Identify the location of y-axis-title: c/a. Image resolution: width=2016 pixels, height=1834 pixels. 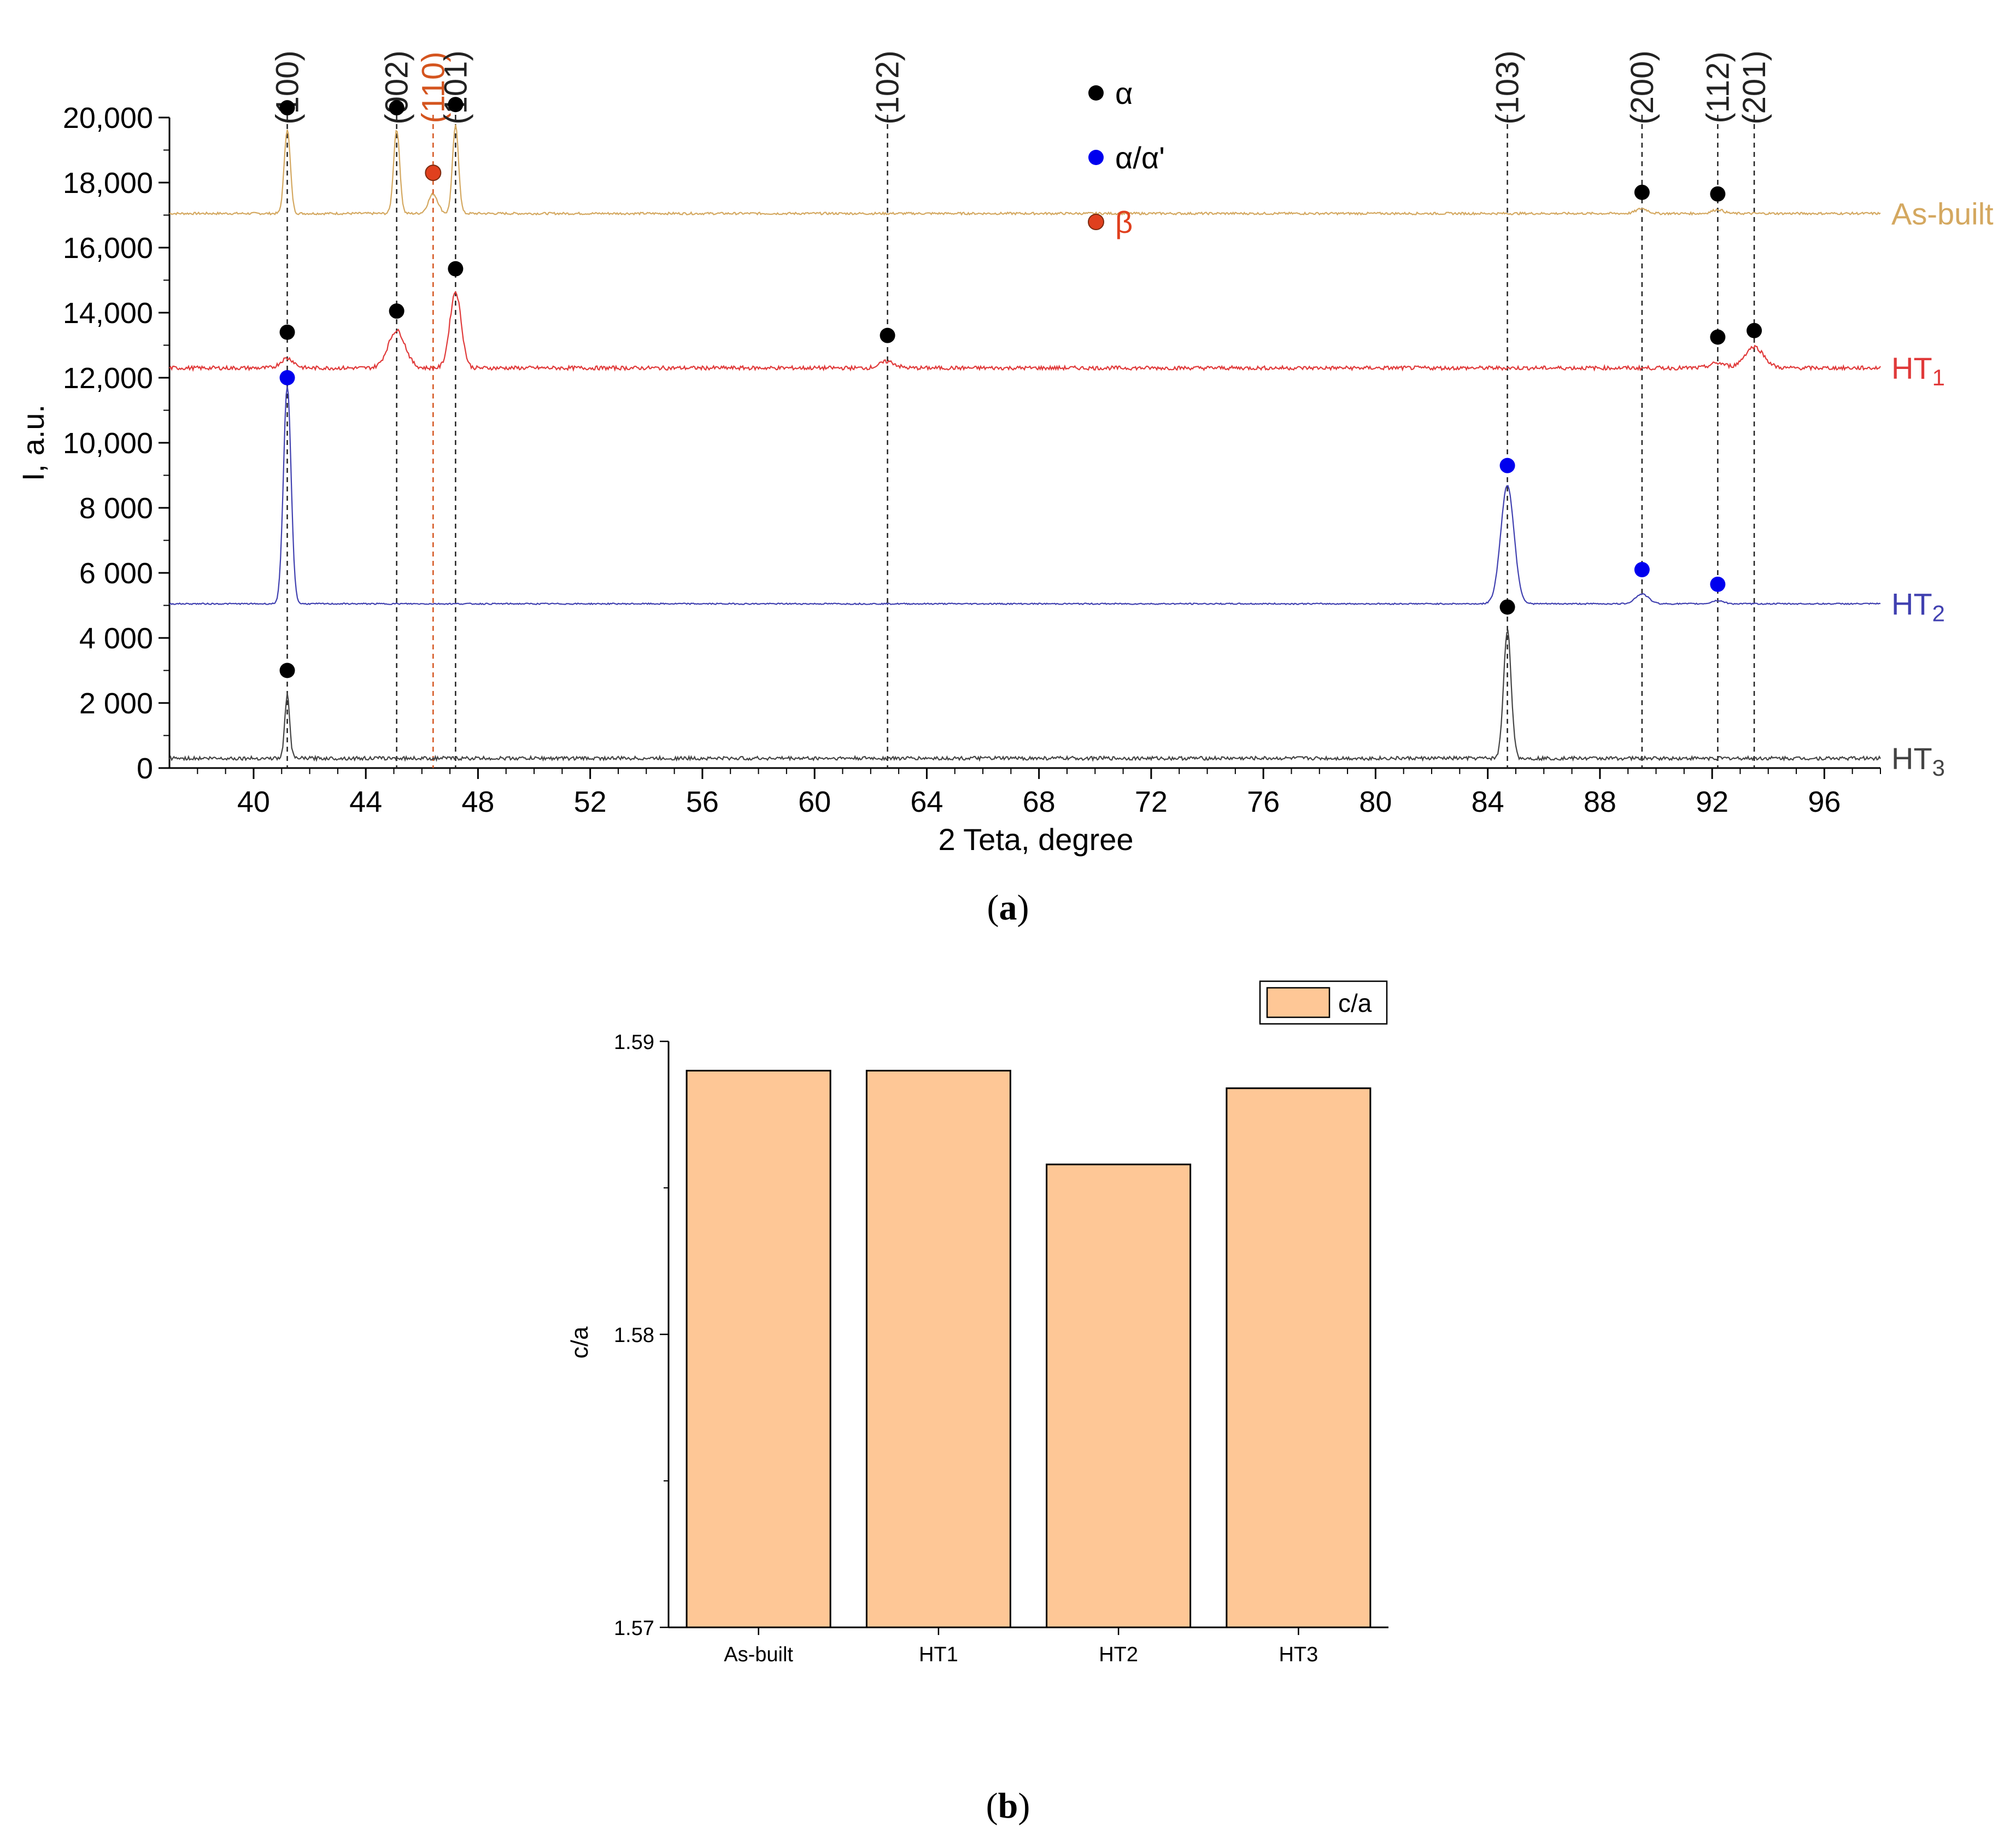
(579, 1342).